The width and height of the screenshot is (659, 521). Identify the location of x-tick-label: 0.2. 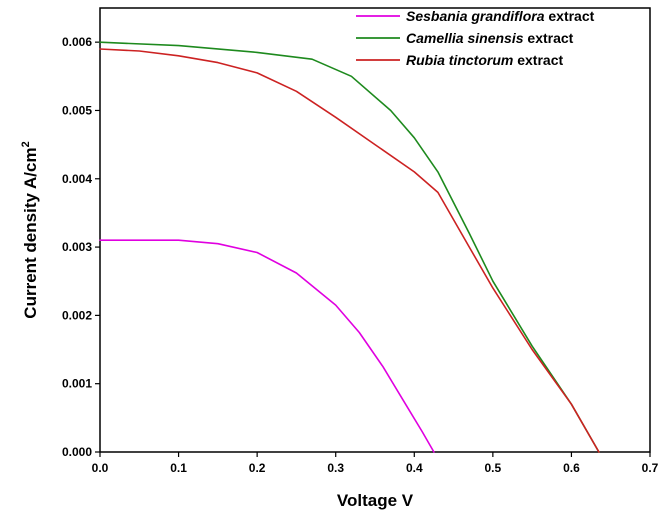
(257, 468).